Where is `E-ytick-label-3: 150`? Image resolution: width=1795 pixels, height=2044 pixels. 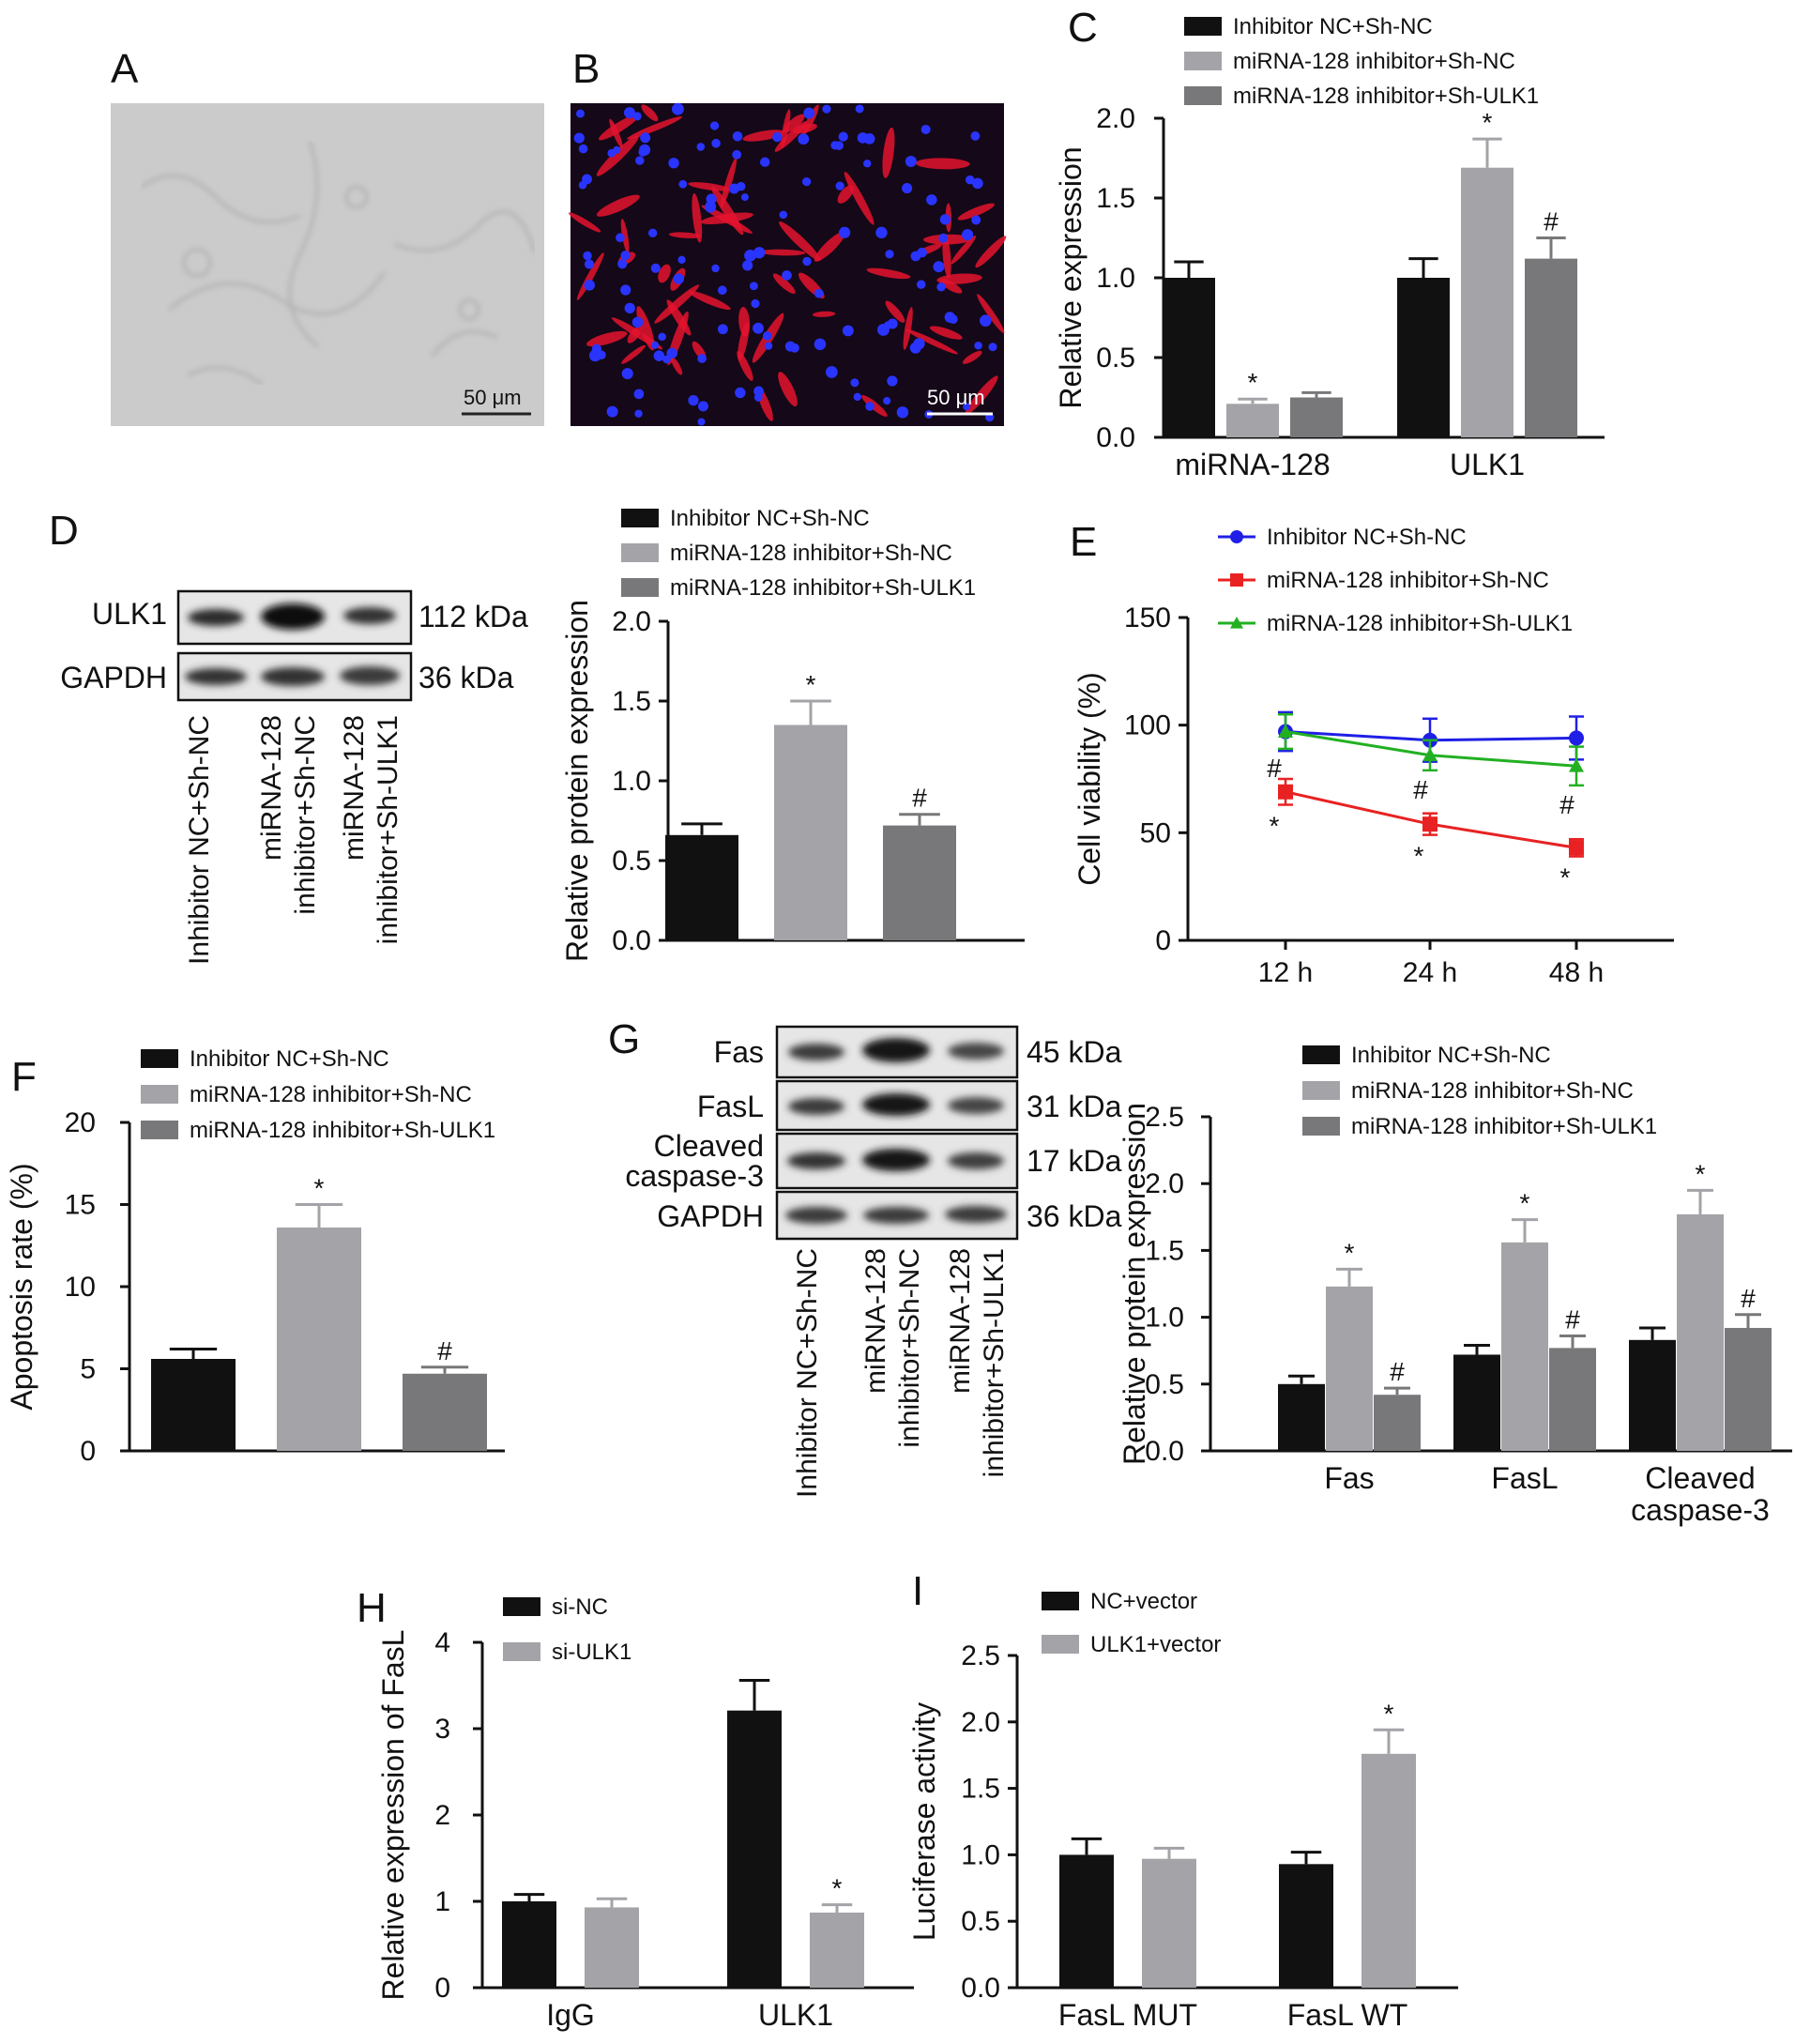 E-ytick-label-3: 150 is located at coordinates (1147, 618).